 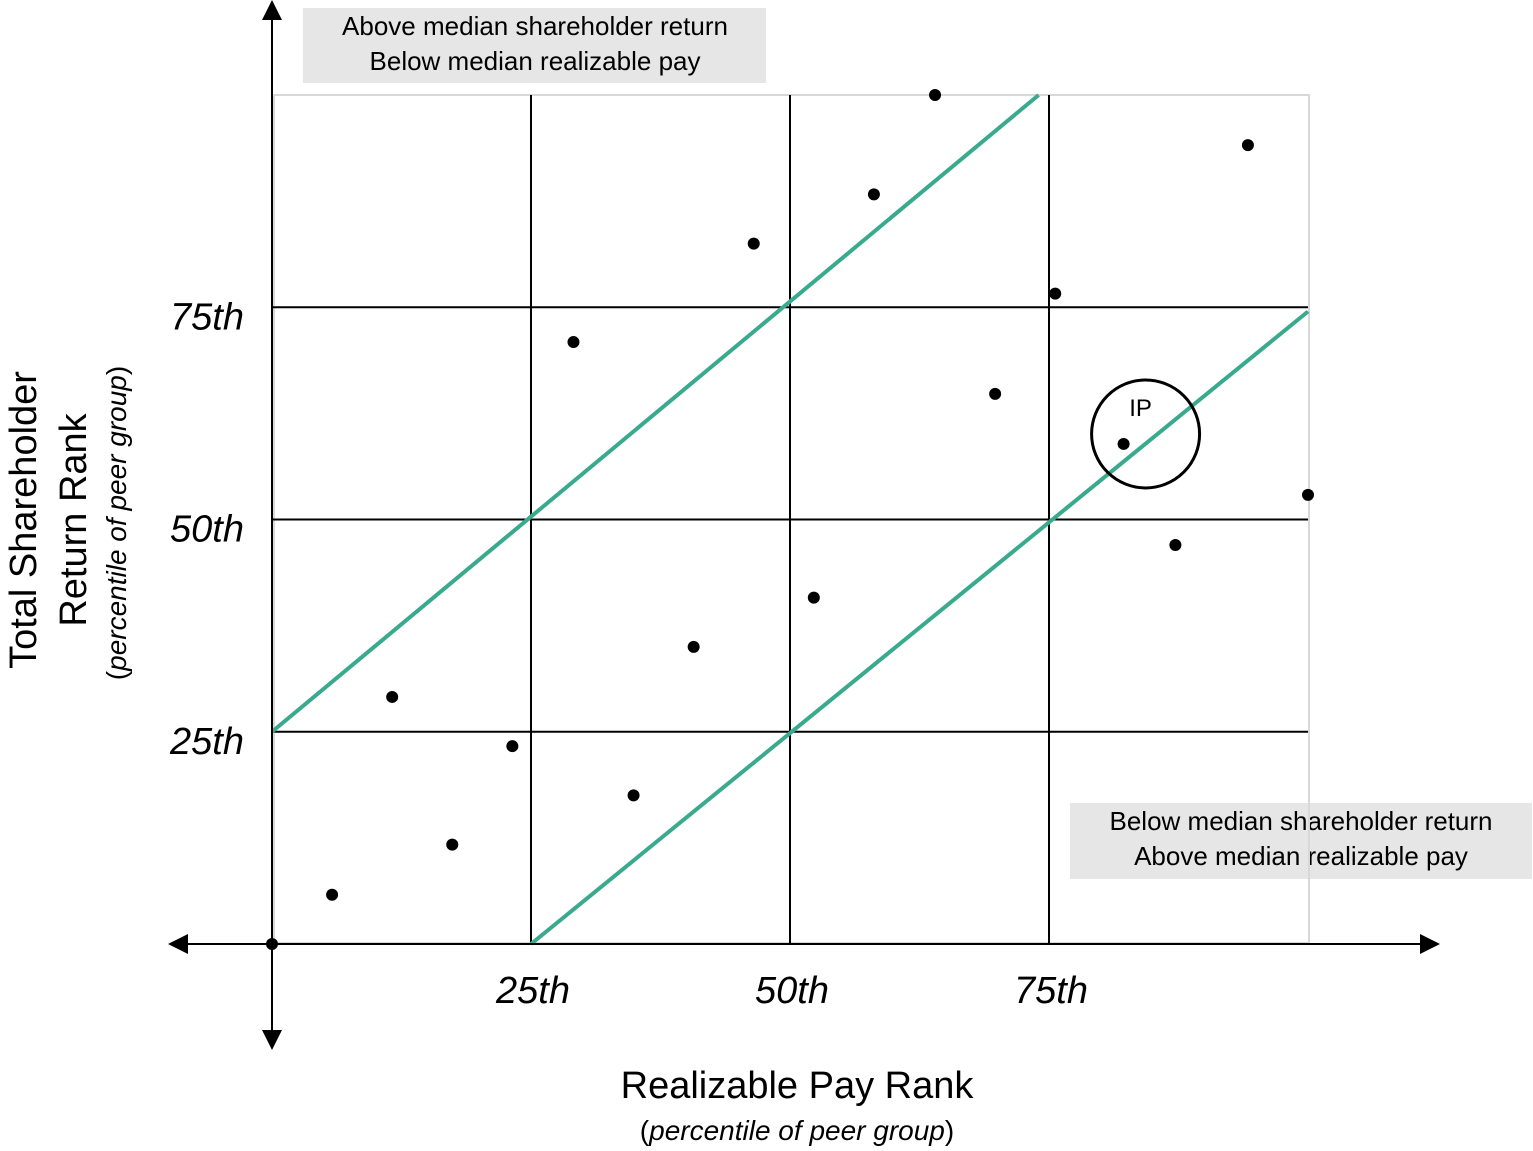 What do you see at coordinates (1301, 856) in the screenshot?
I see `annotation-bottom-right-line2: Above median realizable pay` at bounding box center [1301, 856].